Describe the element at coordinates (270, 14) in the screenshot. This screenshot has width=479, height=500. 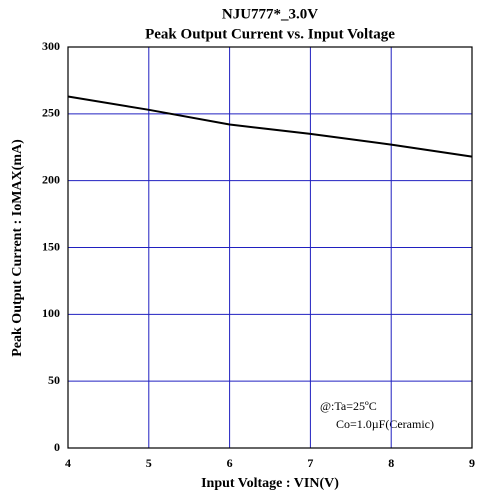
I see `chart-title: NJU777*_3.0V` at that location.